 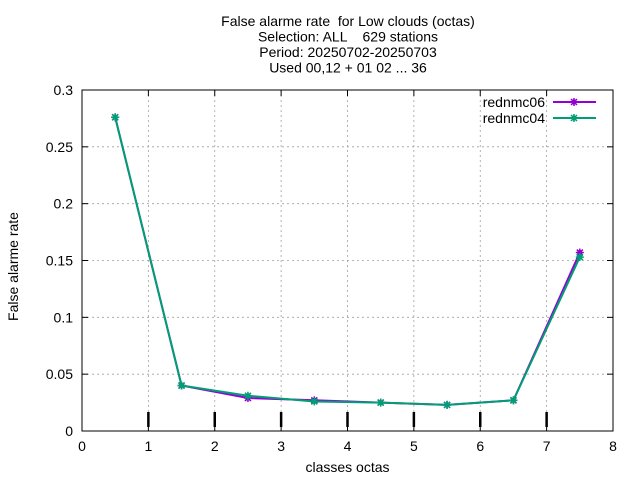 What do you see at coordinates (613, 446) in the screenshot?
I see `x-tick-label: 8` at bounding box center [613, 446].